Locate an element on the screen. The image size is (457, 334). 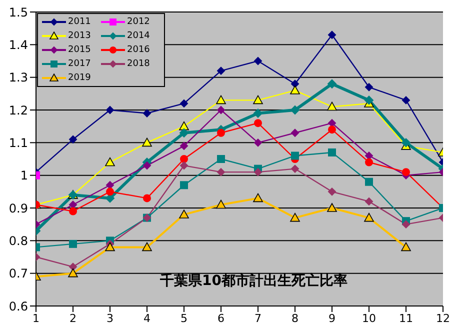
y-tick-label: 1 is located at coordinates (24, 175).